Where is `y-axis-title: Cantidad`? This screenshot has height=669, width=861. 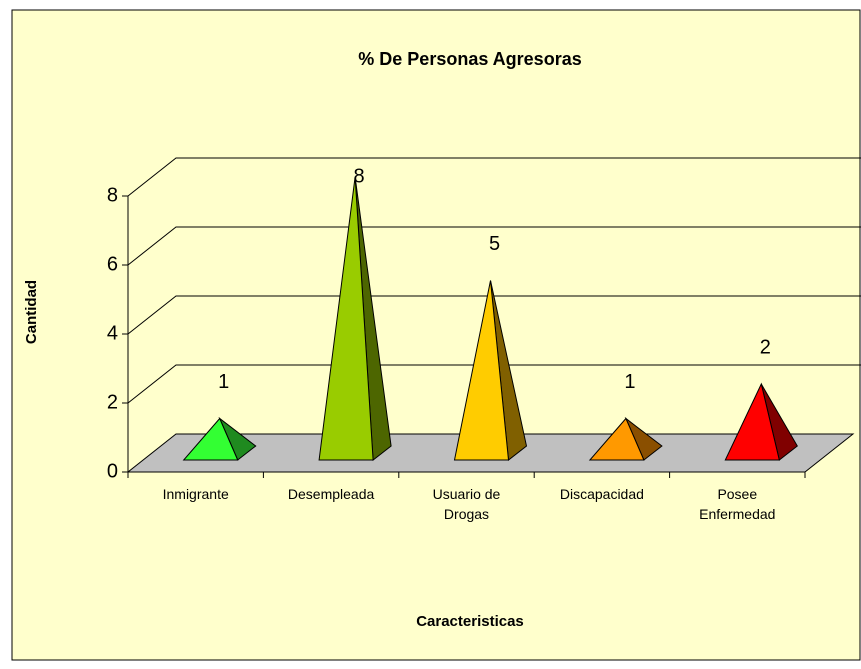
y-axis-title: Cantidad is located at coordinates (31, 312).